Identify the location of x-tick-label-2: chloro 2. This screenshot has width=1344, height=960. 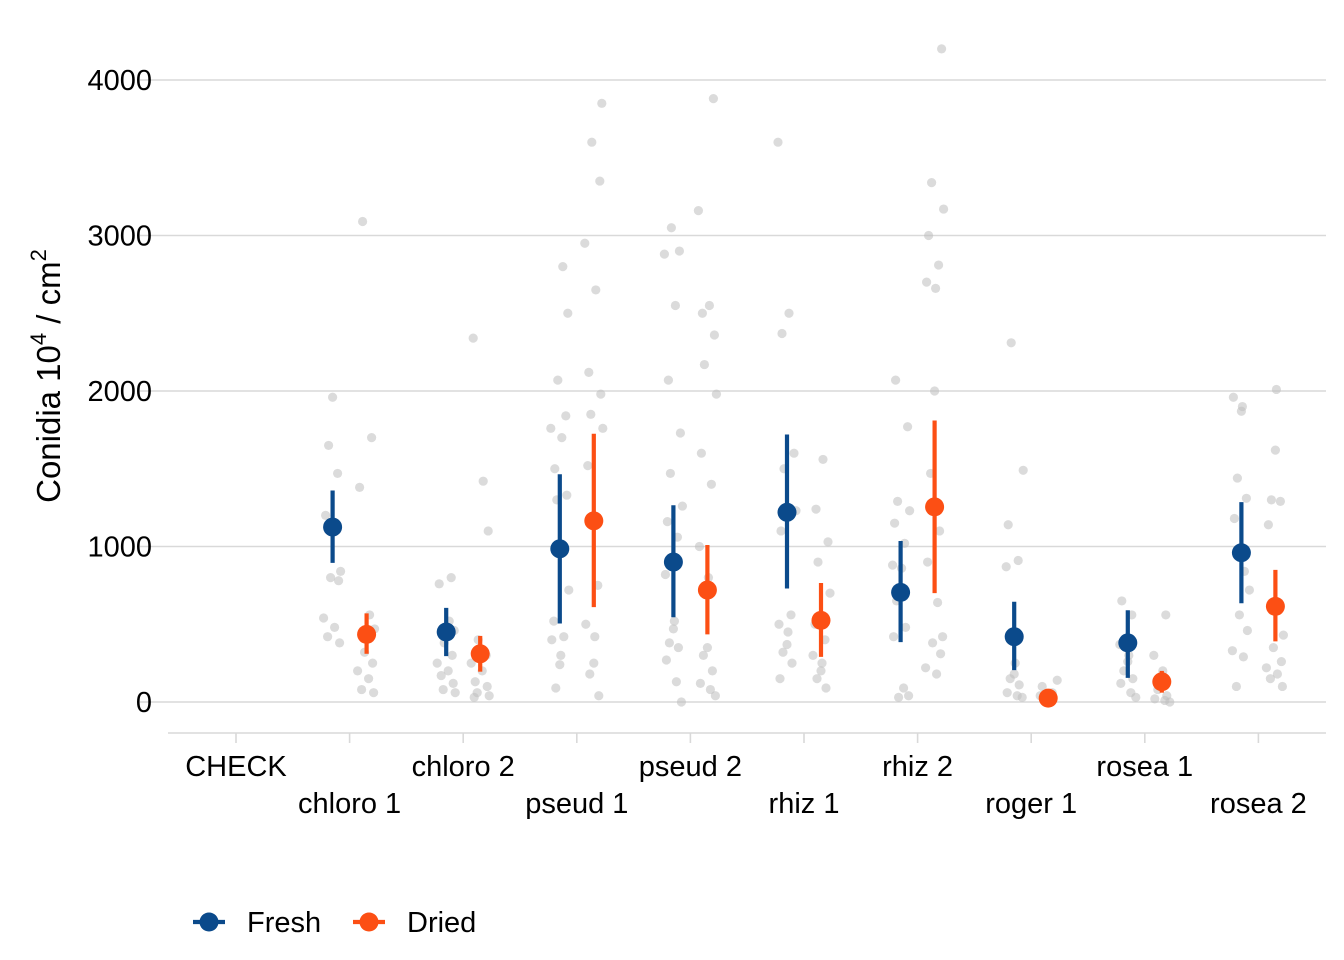
(463, 767).